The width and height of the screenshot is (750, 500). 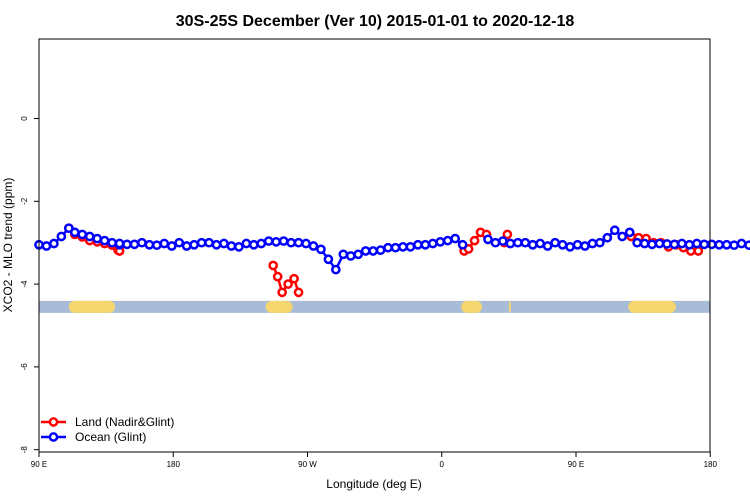 What do you see at coordinates (442, 464) in the screenshot?
I see `x-tick-label: 0` at bounding box center [442, 464].